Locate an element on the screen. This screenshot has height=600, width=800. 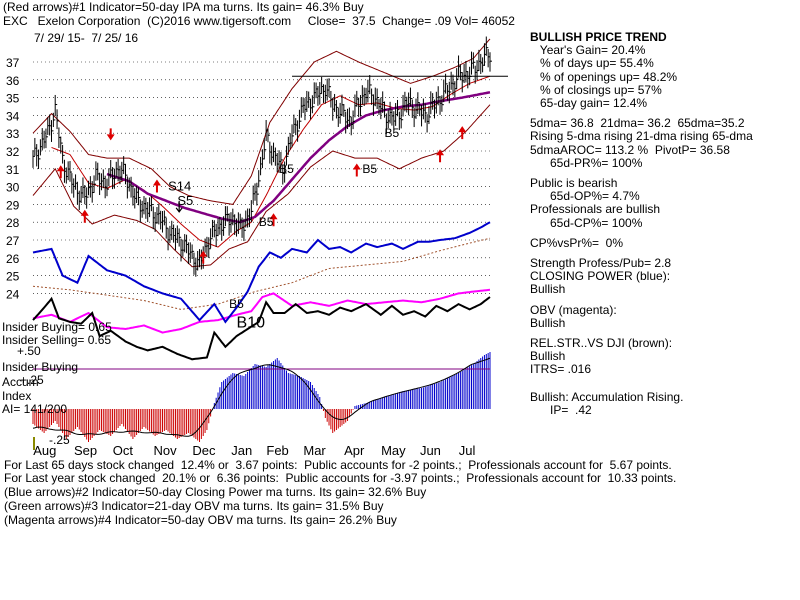
annotation-s14: S14 is located at coordinates (179, 186).